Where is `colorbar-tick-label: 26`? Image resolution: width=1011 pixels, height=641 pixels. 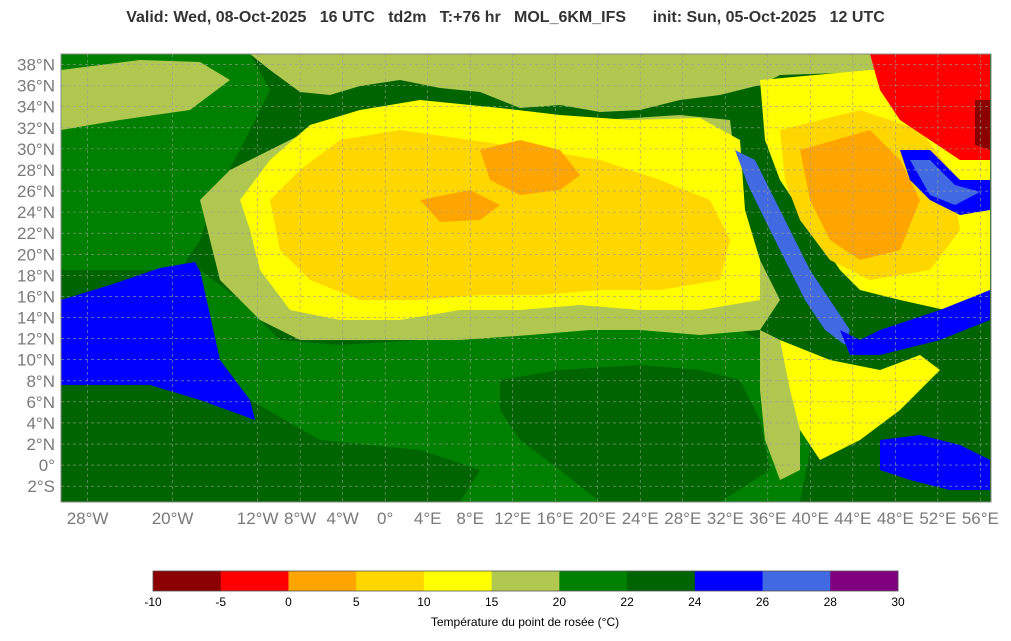
colorbar-tick-label: 26 is located at coordinates (763, 602).